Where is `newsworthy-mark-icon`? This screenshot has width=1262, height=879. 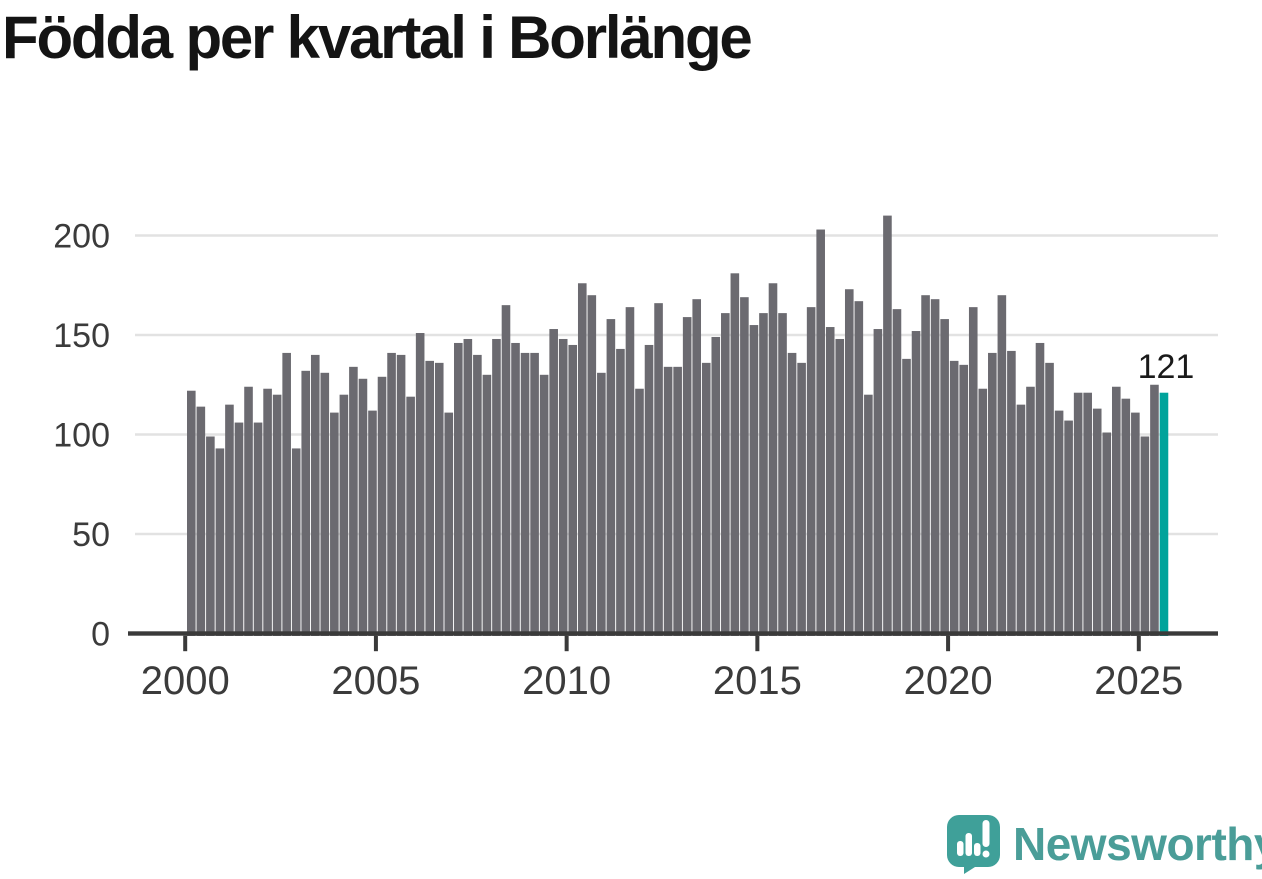 newsworthy-mark-icon is located at coordinates (973, 844).